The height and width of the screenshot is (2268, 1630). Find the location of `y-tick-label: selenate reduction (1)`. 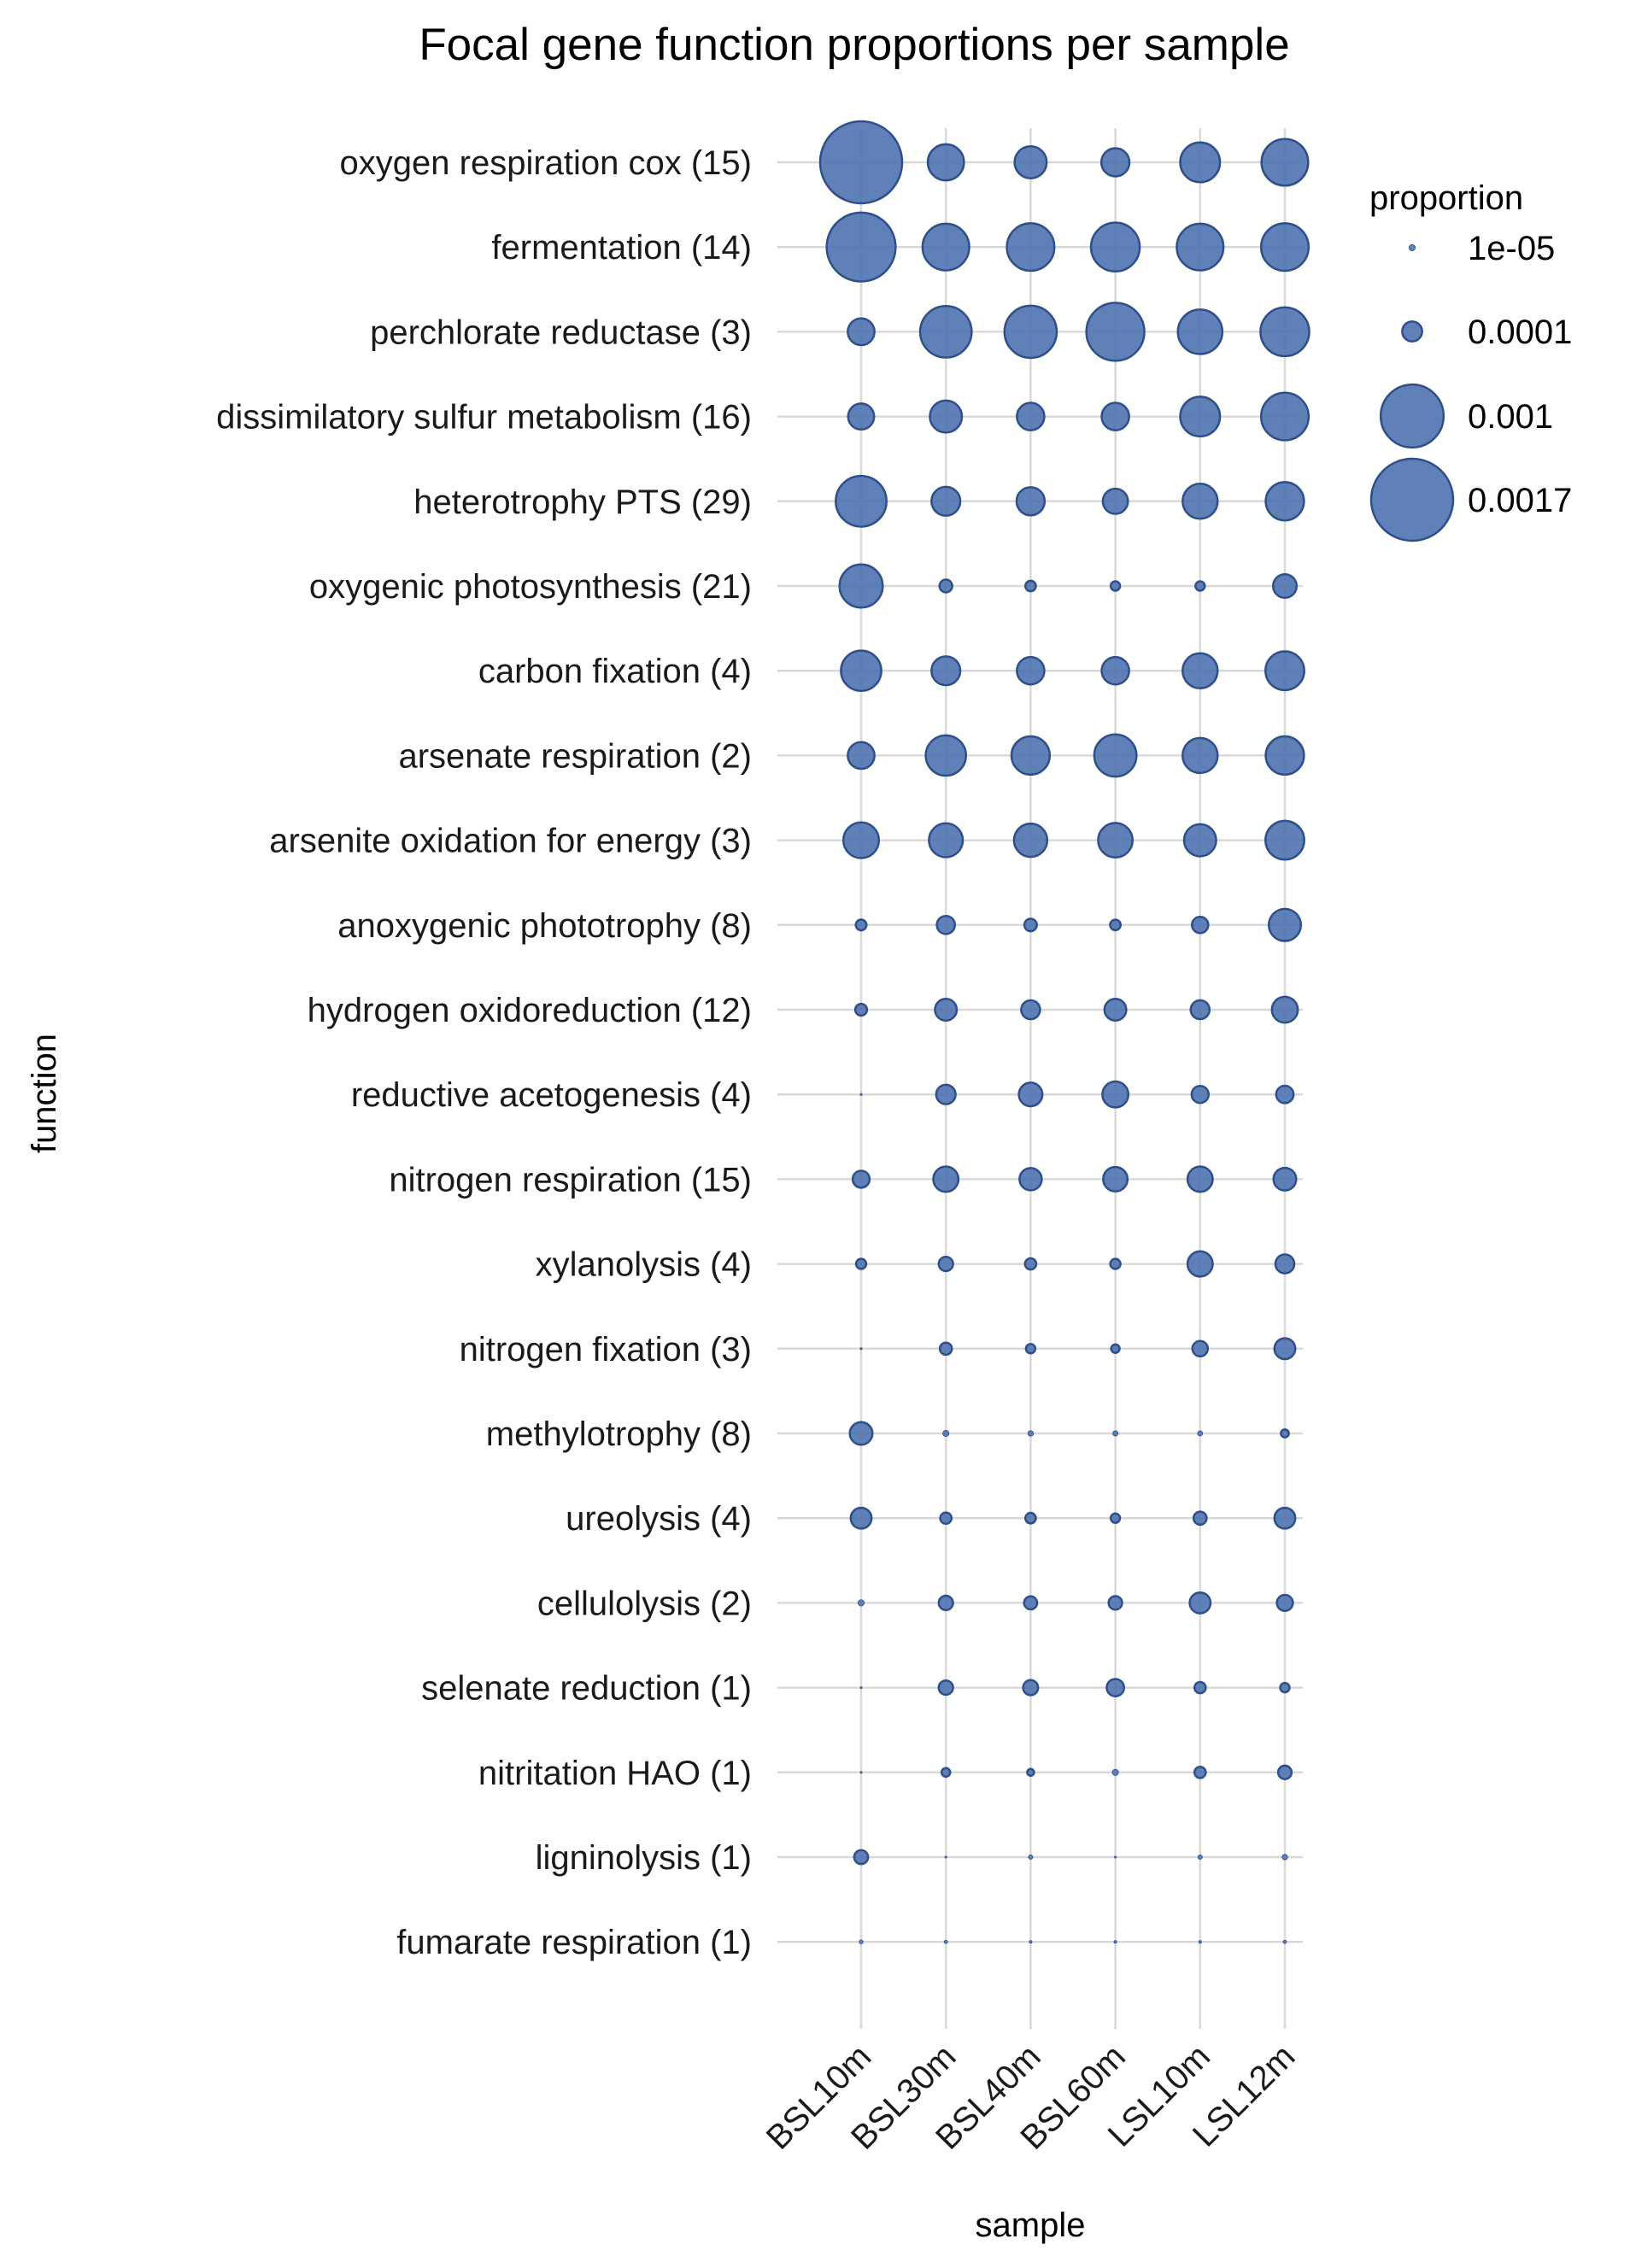

y-tick-label: selenate reduction (1) is located at coordinates (586, 1689).